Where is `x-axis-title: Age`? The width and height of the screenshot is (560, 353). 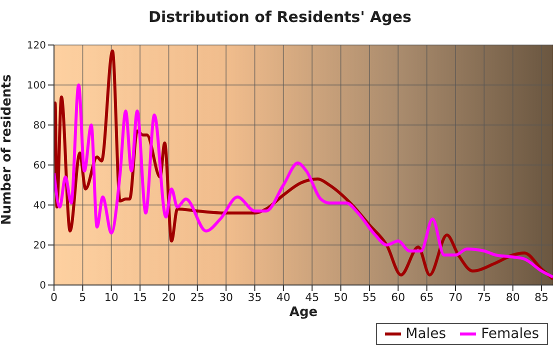 x-axis-title: Age is located at coordinates (303, 312).